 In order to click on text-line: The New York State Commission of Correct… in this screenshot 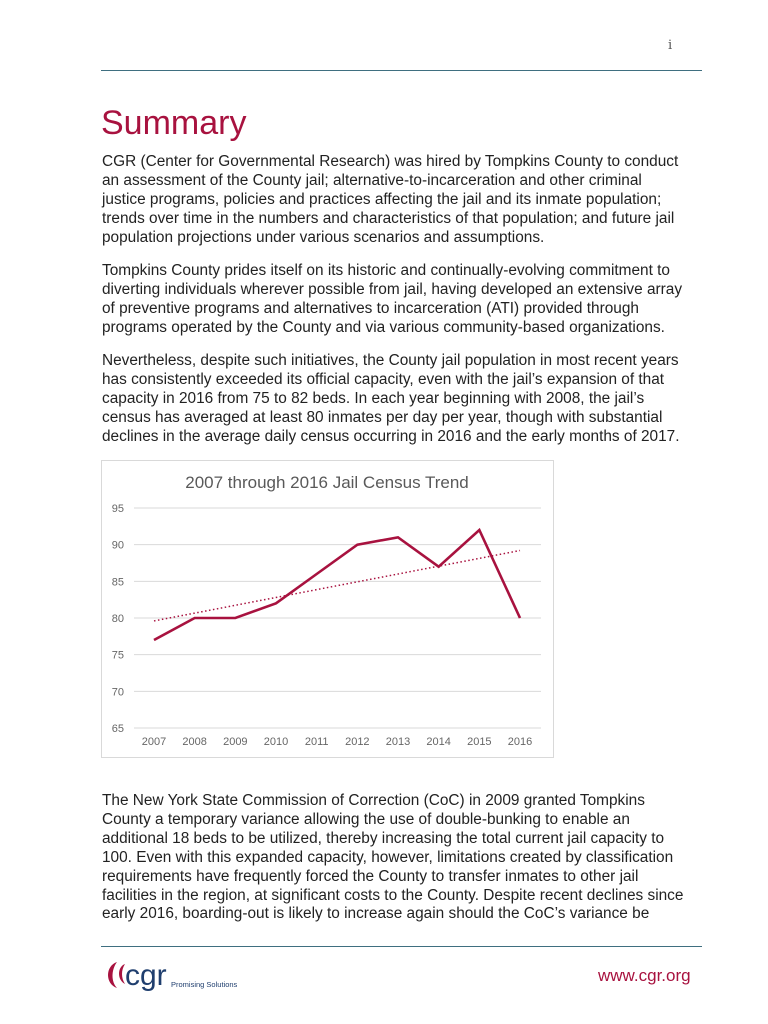, I will do `click(373, 800)`.